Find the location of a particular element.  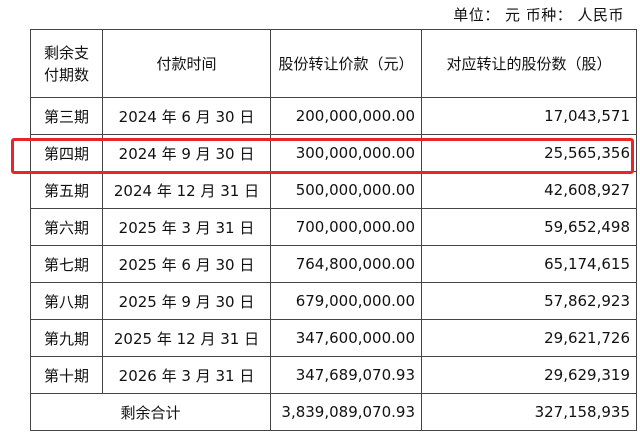

total-price: 3,839,089,070.93 is located at coordinates (346, 412).